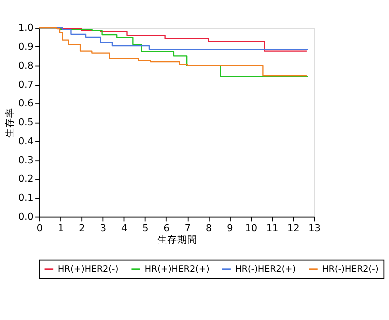  I want to click on x-tick-label: 0, so click(40, 228).